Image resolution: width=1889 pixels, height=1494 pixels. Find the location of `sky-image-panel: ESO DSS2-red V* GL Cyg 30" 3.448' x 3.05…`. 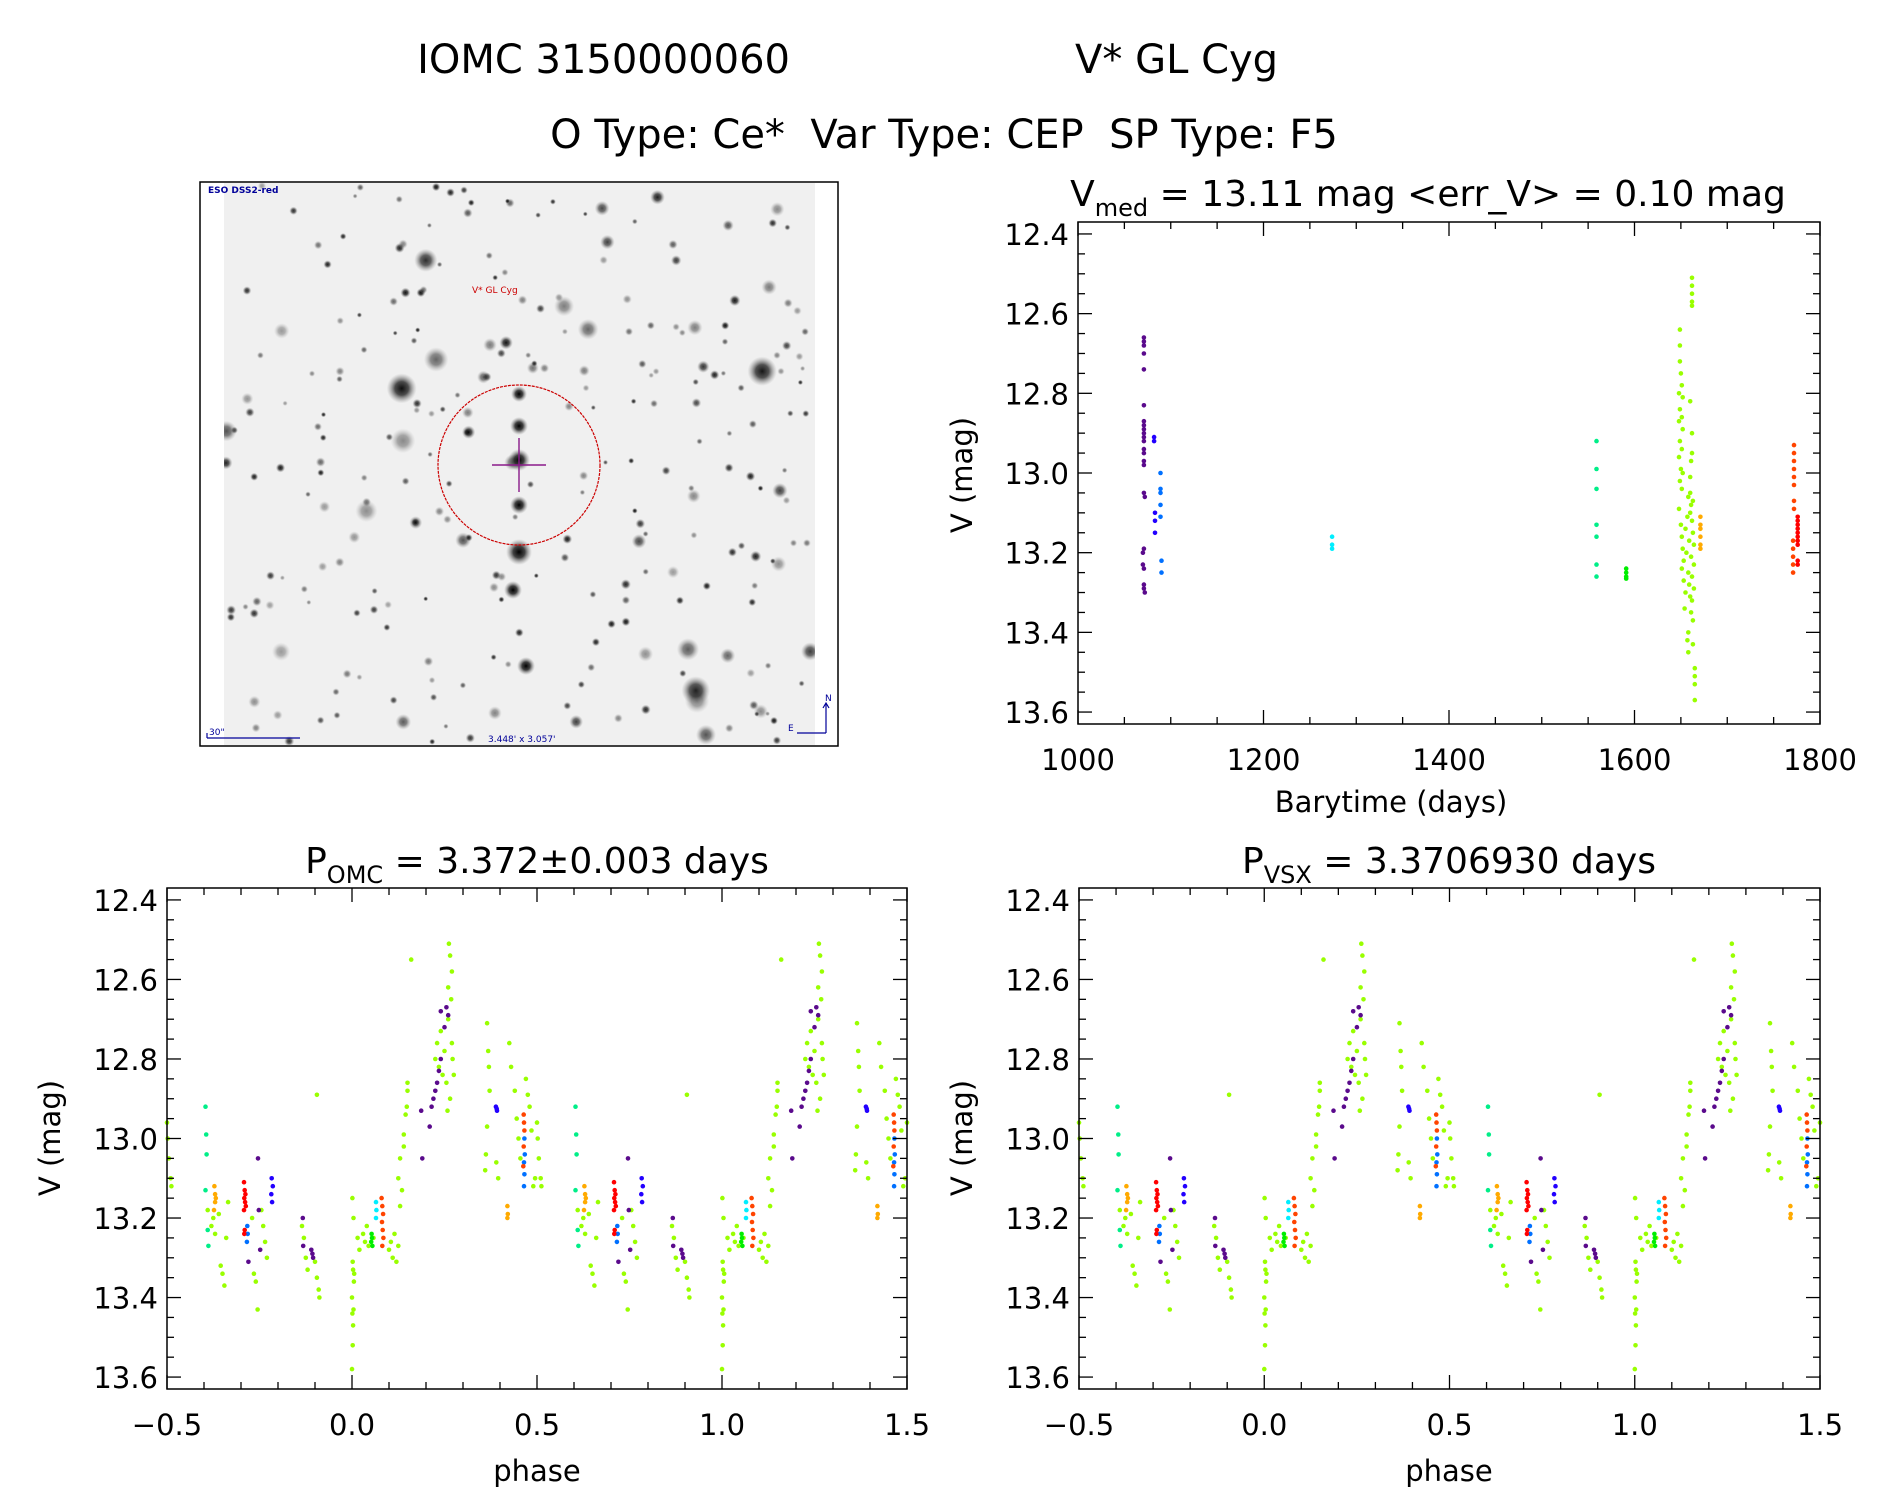

sky-image-panel: ESO DSS2-red V* GL Cyg 30" 3.448' x 3.05… is located at coordinates (519, 464).